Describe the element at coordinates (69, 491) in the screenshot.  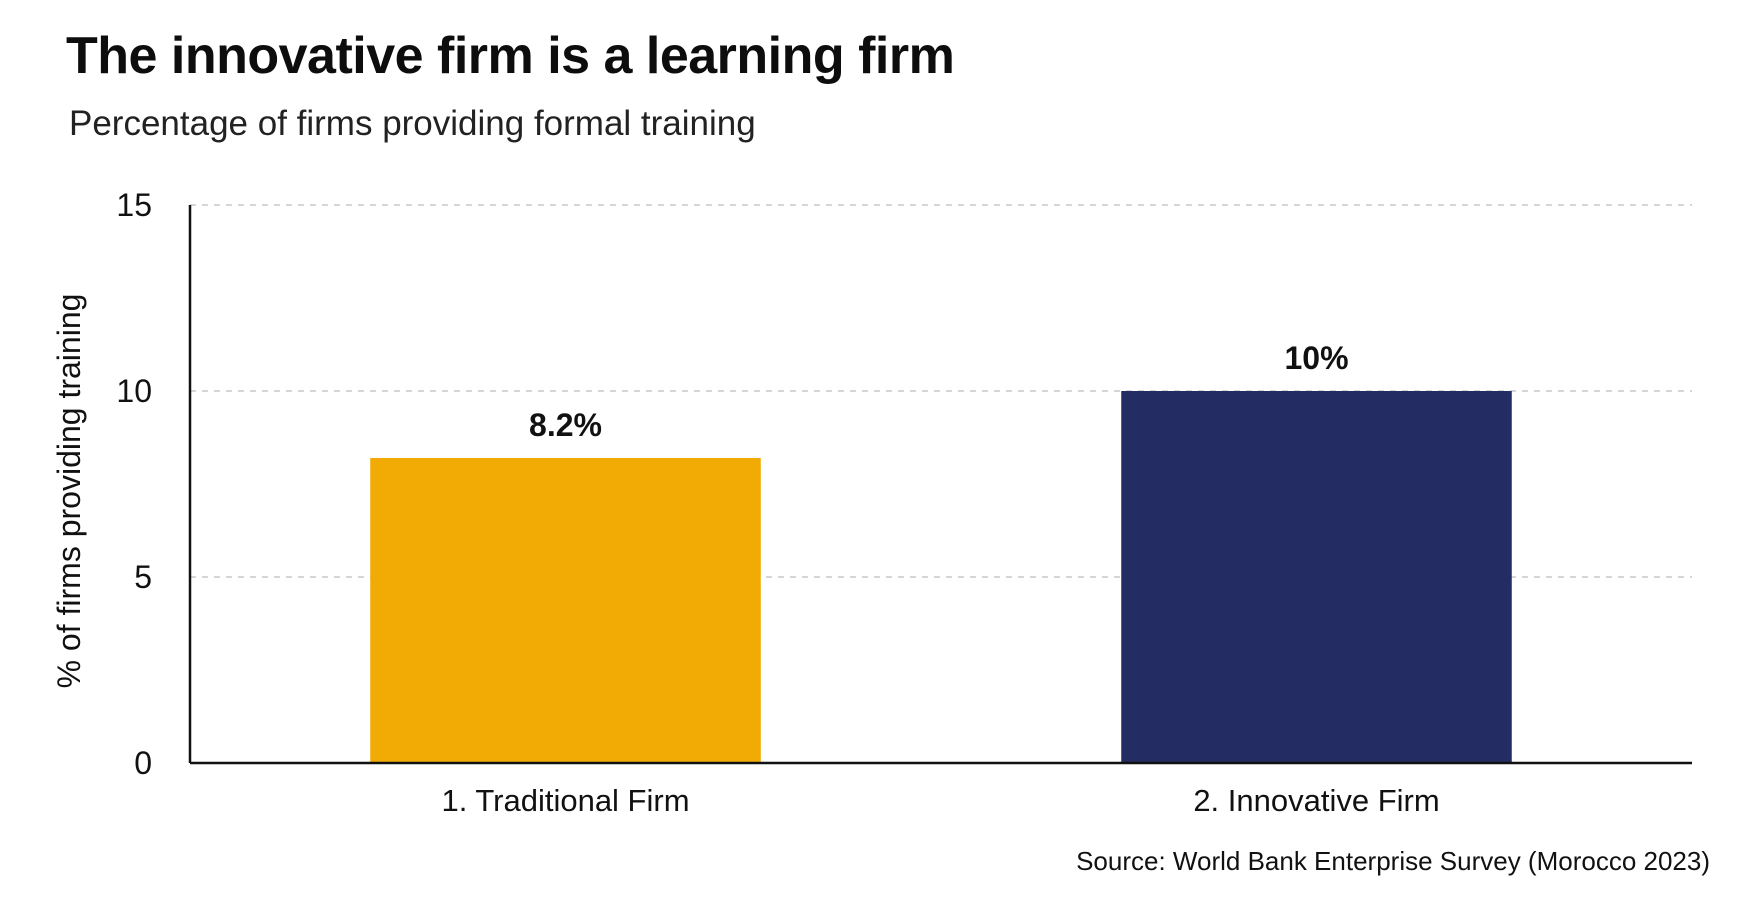
I see `y-axis-label: % of firms providing training` at that location.